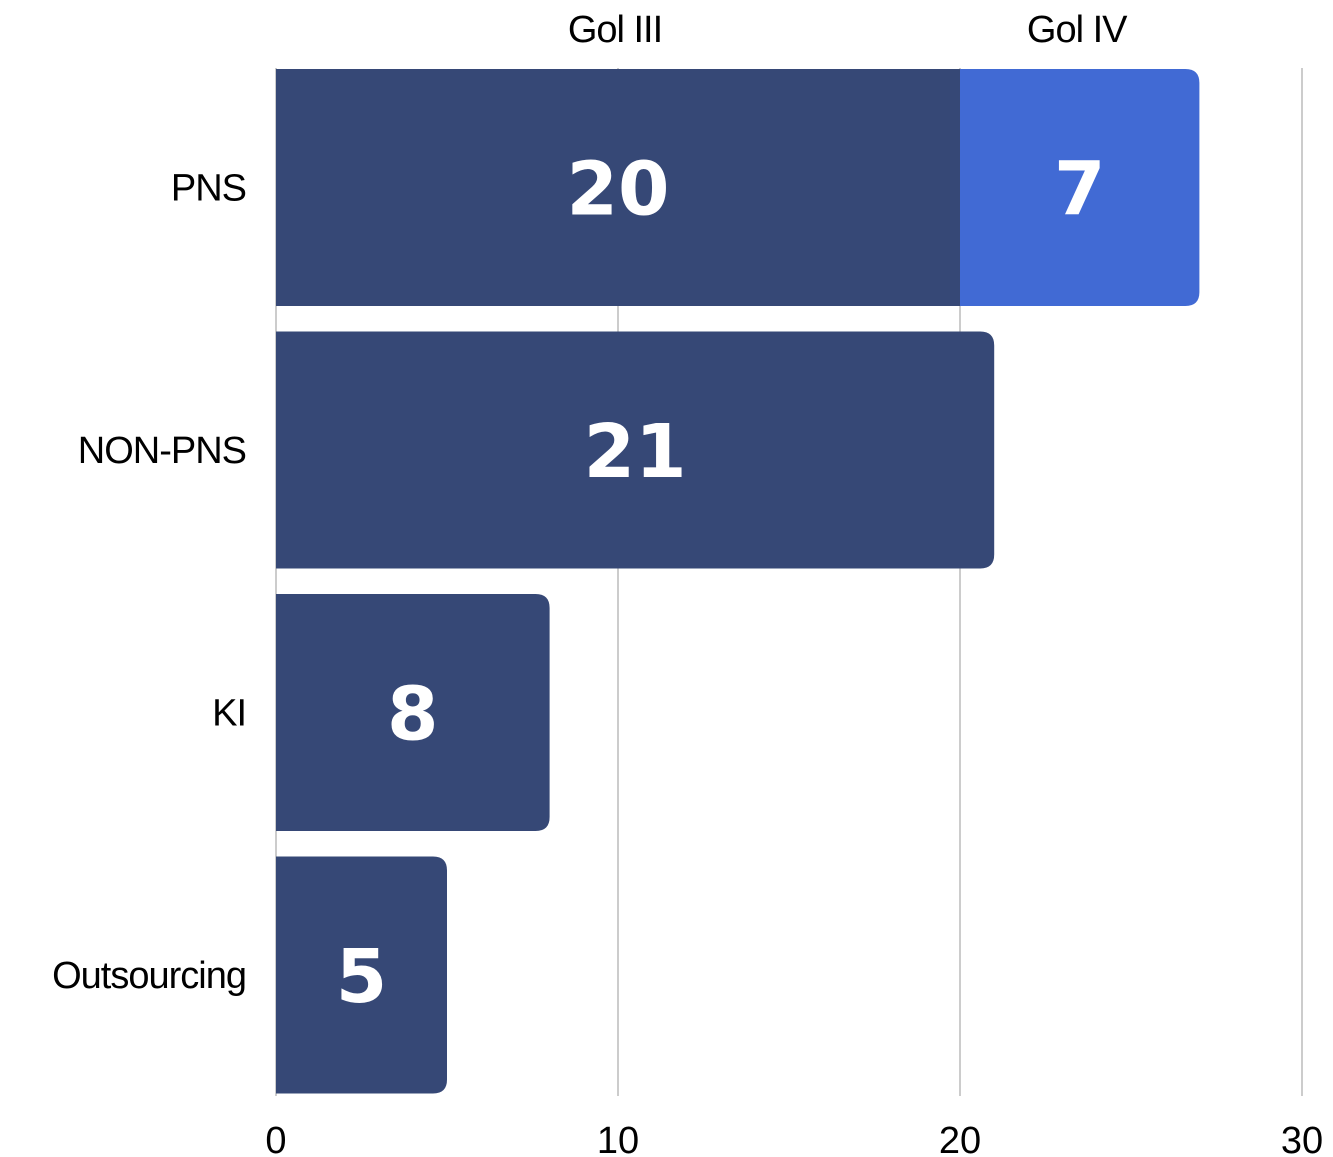  I want to click on data-label-outsourcing-gol-iii: 5, so click(362, 977).